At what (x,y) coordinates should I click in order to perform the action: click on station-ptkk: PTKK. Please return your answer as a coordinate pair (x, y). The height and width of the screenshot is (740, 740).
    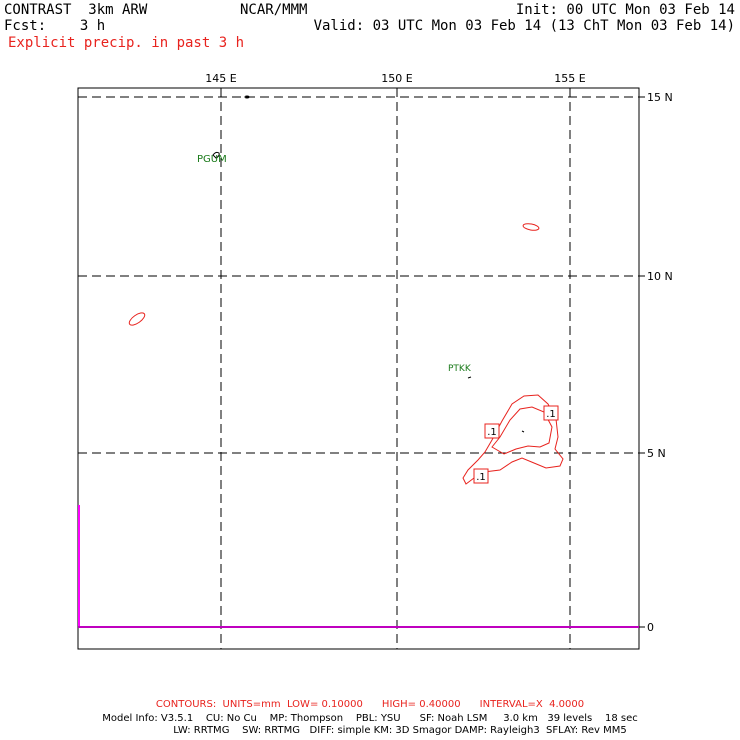
    Looking at the image, I should click on (460, 369).